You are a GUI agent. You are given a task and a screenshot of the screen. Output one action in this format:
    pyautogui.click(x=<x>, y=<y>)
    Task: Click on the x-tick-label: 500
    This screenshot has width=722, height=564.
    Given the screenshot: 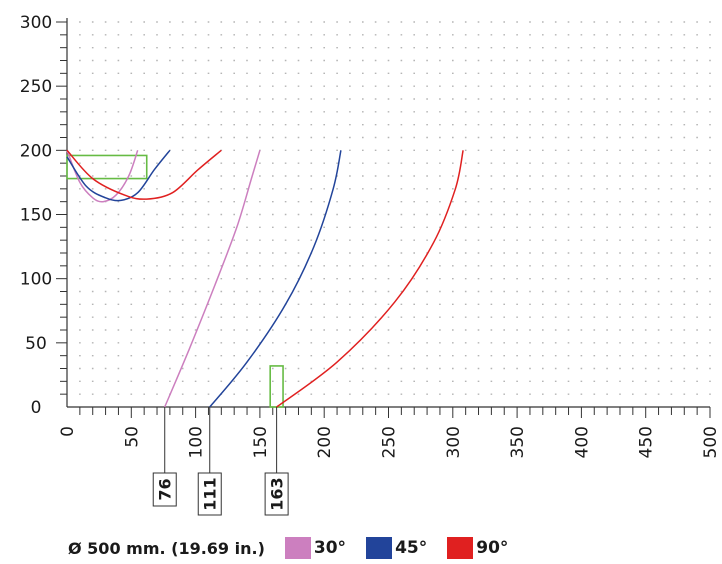 What is the action you would take?
    pyautogui.click(x=711, y=442)
    